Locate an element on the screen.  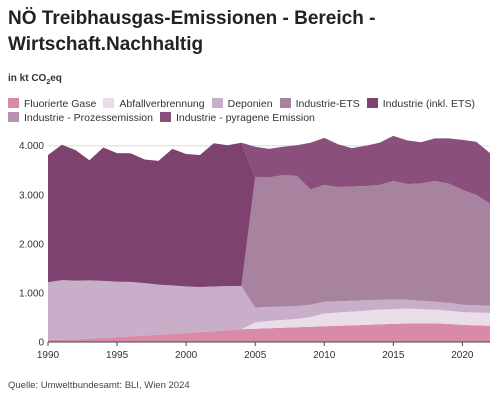
legend-label: Abfallverbrennung is located at coordinates (162, 104).